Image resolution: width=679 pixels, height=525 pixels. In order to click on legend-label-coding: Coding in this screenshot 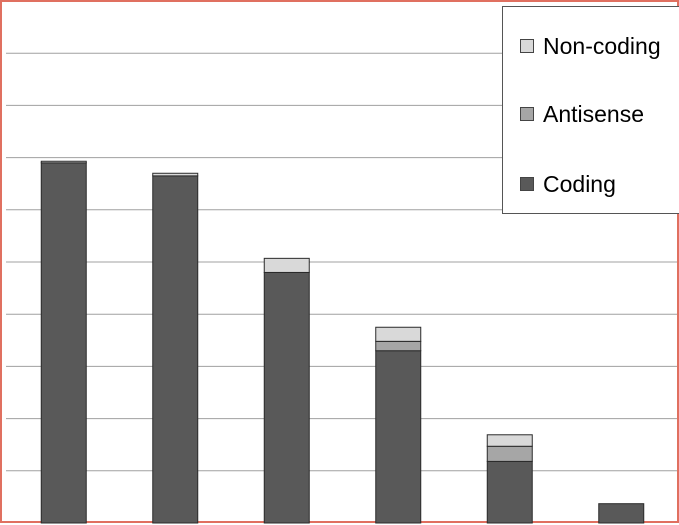, I will do `click(579, 183)`.